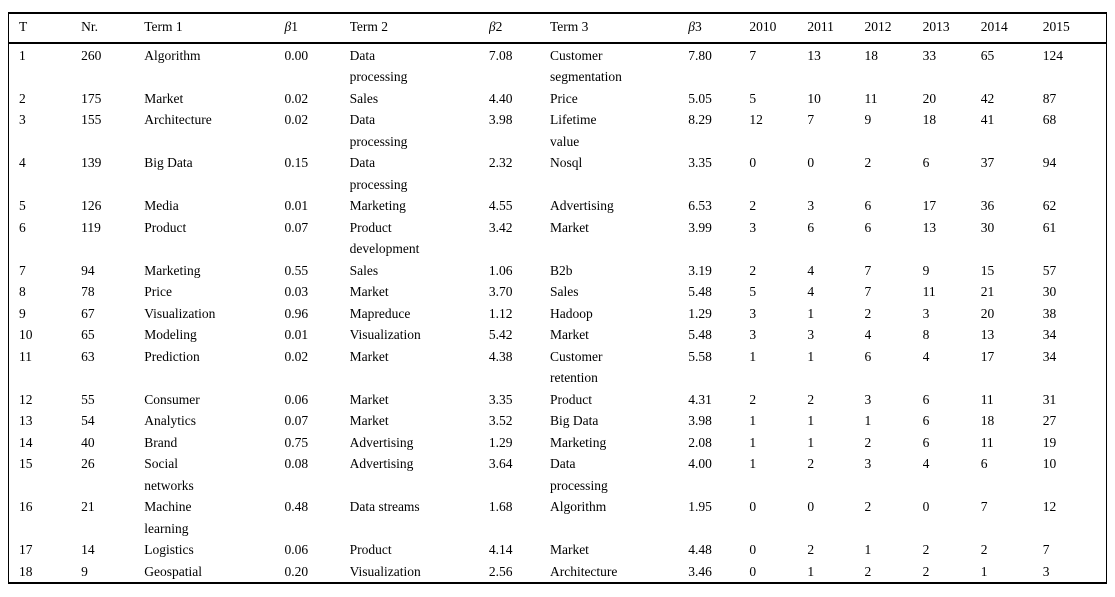 Image resolution: width=1115 pixels, height=597 pixels. I want to click on table-cell-beta3: 7.80, so click(700, 55).